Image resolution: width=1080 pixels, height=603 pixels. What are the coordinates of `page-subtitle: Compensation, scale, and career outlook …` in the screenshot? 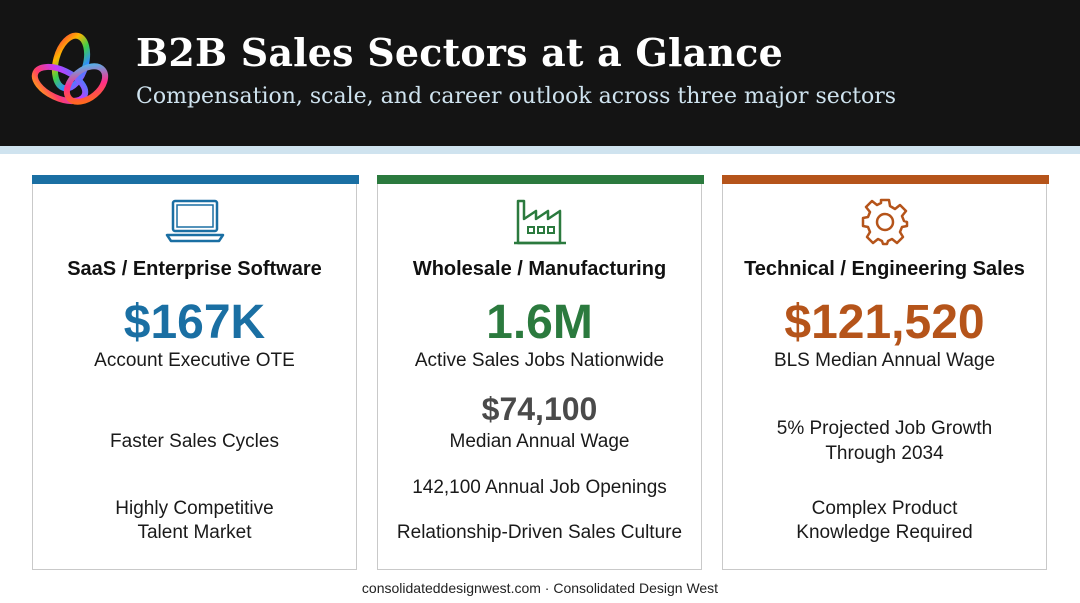 It's located at (516, 96).